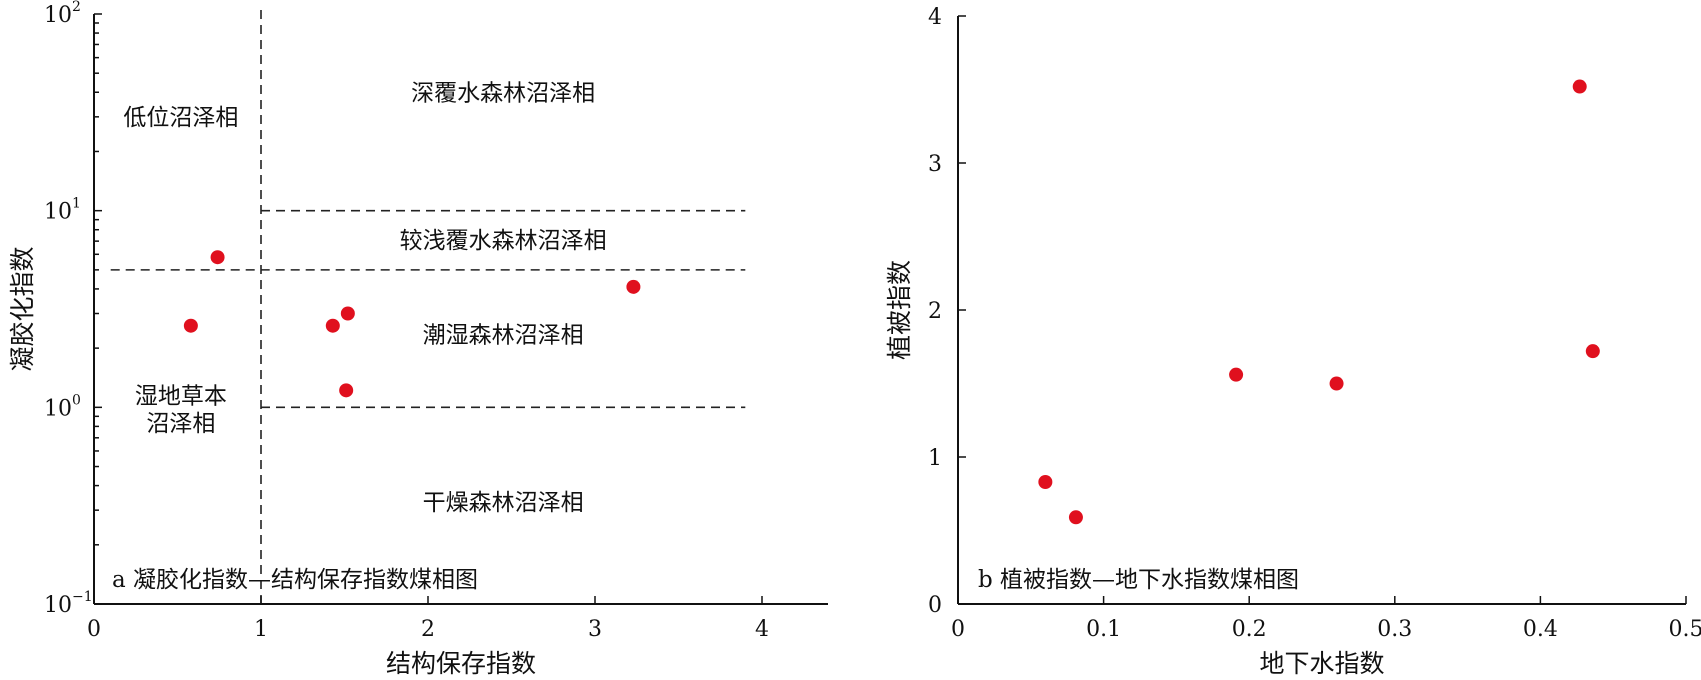 The image size is (1701, 680). I want to click on panel-b-x-axis-label: 地下水指数, so click(1321, 663).